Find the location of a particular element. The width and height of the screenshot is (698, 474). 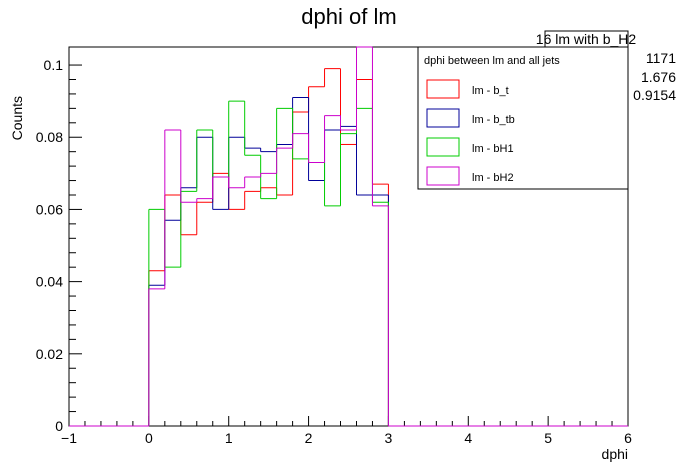

stats-value-entries: 1171 is located at coordinates (661, 58).